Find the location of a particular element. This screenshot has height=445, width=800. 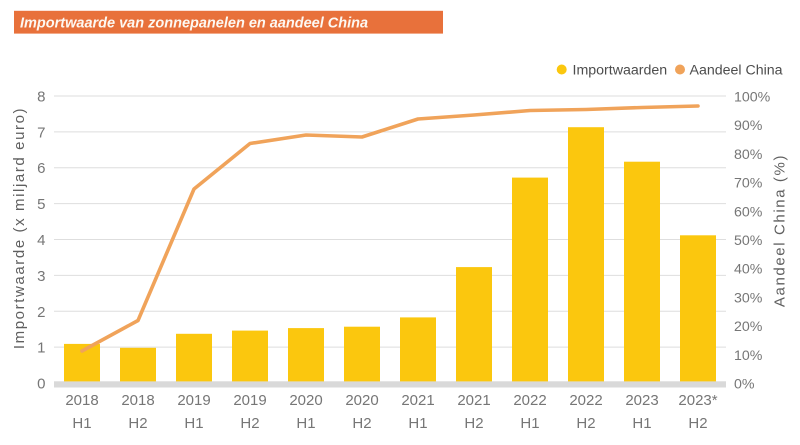

svg-text: Aandeel China is located at coordinates (736, 71).